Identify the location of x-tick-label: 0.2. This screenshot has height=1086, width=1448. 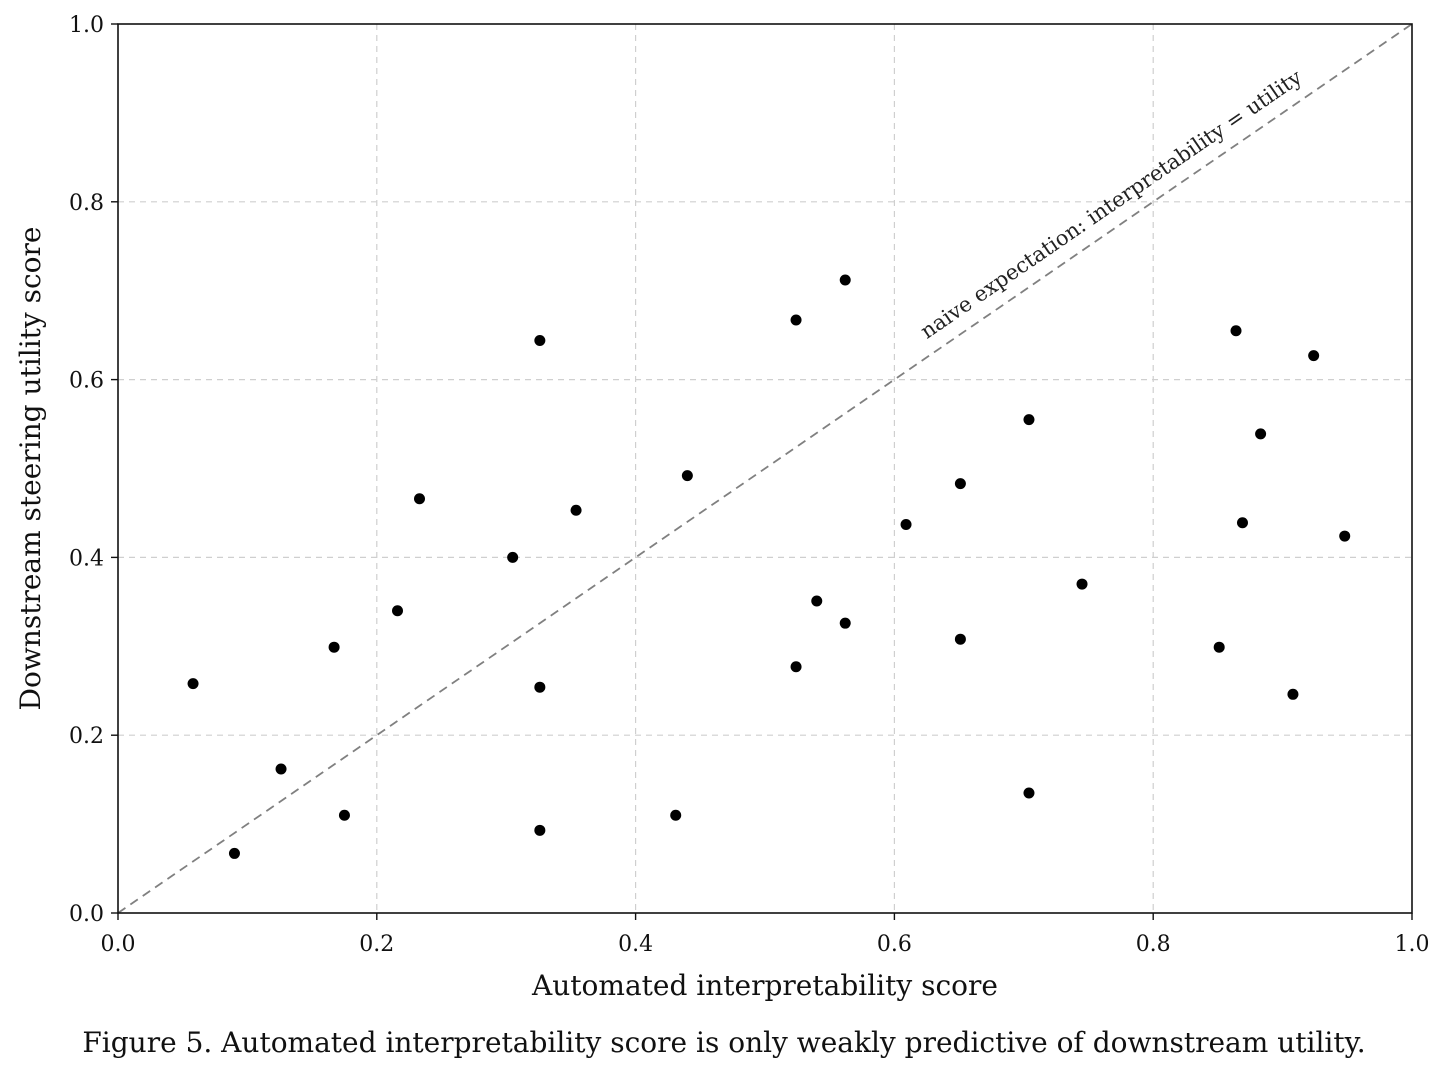
(376, 944).